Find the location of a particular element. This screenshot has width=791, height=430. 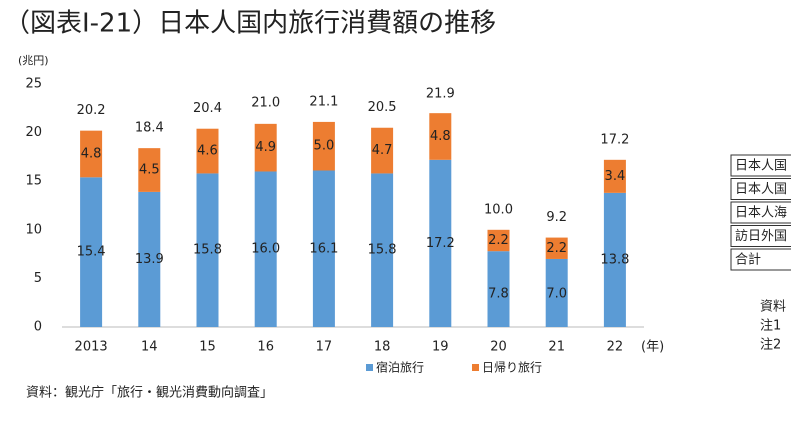

x-tick-label: 19 is located at coordinates (440, 347).